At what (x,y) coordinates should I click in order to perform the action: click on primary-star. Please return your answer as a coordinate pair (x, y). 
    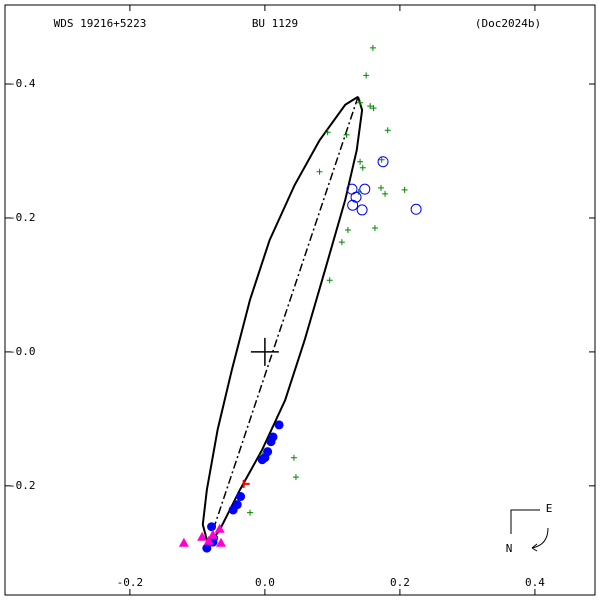
    Looking at the image, I should click on (264, 351).